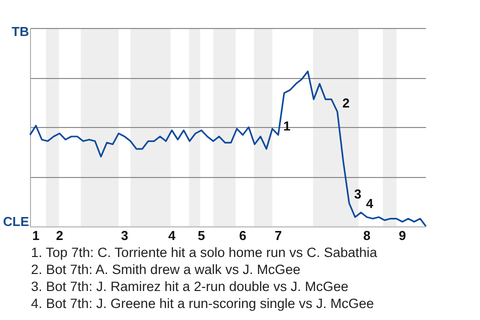 The image size is (480, 320). Describe the element at coordinates (166, 269) in the screenshot. I see `text: 2. Bot 7th: A. Smith drew a walk vs J. McGee` at that location.